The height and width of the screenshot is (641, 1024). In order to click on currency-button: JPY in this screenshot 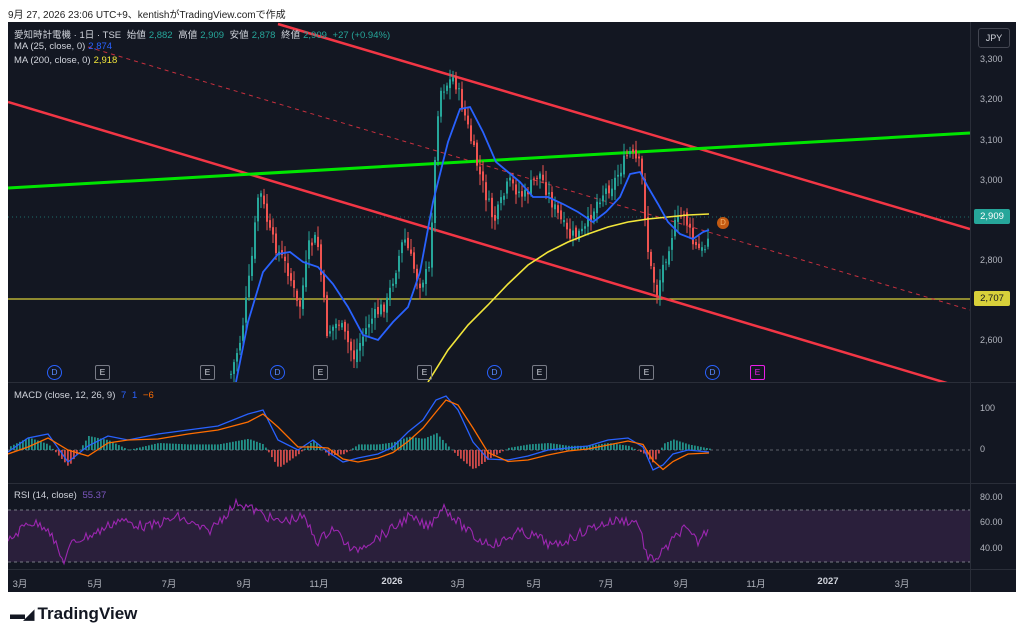, I will do `click(994, 38)`.